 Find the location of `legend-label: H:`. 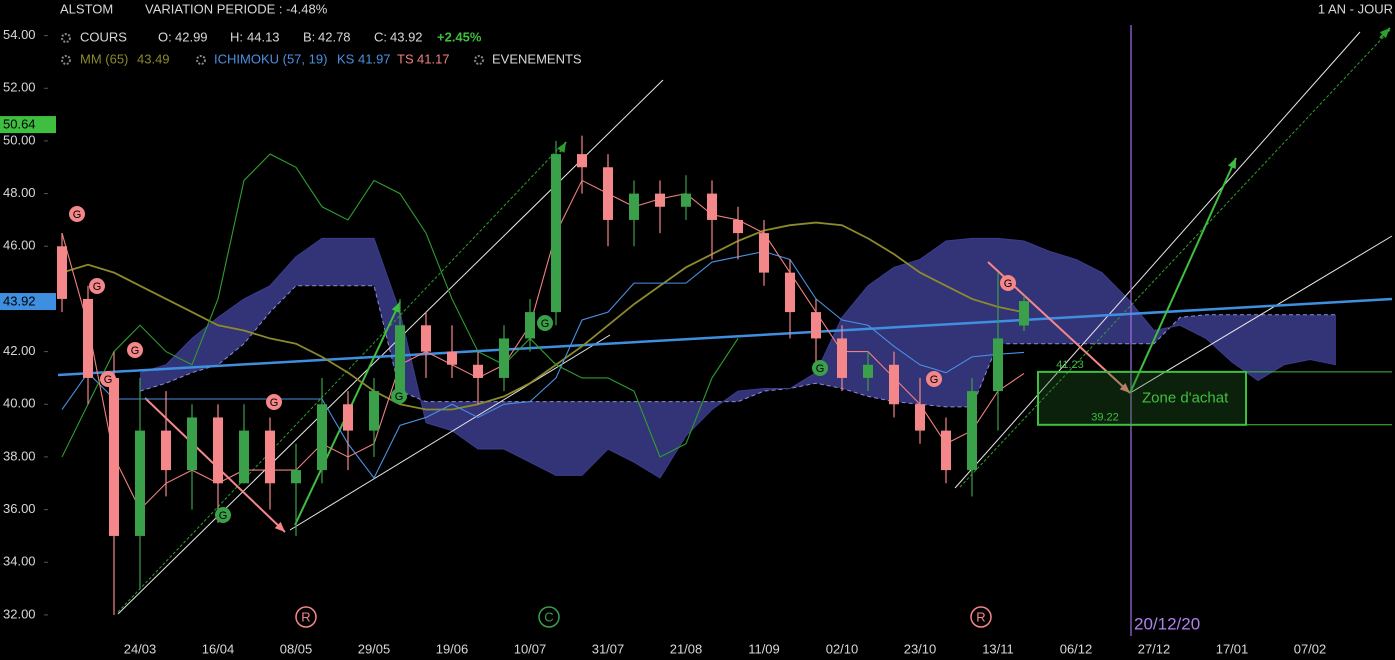

legend-label: H: is located at coordinates (236, 36).